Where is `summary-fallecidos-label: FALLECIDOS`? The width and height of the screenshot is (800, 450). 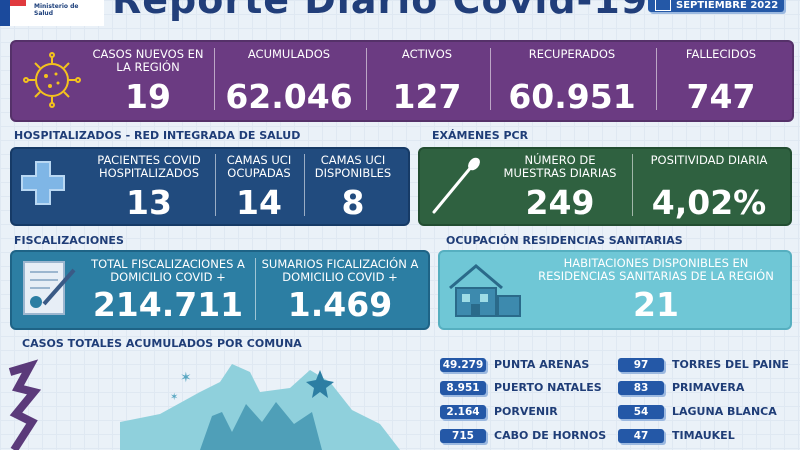 summary-fallecidos-label: FALLECIDOS is located at coordinates (721, 54).